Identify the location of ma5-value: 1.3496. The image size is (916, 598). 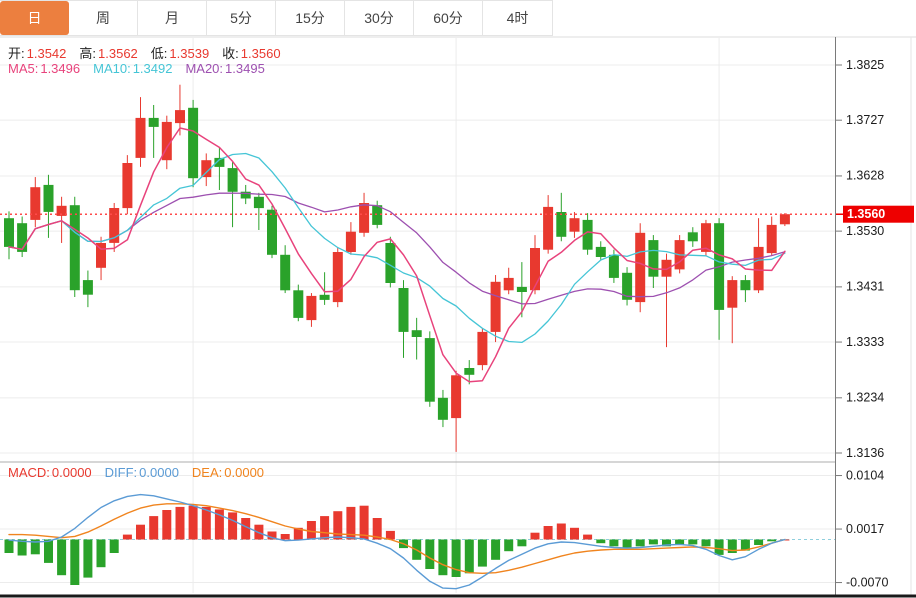
(60, 68).